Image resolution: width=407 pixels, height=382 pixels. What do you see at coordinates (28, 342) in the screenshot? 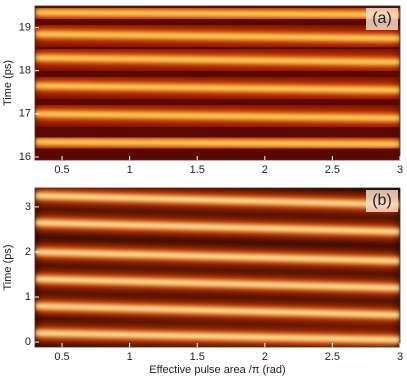
I see `y-tick-label: 0` at bounding box center [28, 342].